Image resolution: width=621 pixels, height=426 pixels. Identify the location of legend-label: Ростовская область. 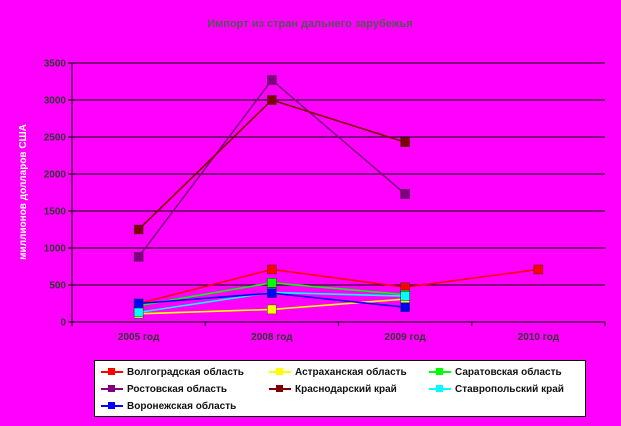
(177, 389).